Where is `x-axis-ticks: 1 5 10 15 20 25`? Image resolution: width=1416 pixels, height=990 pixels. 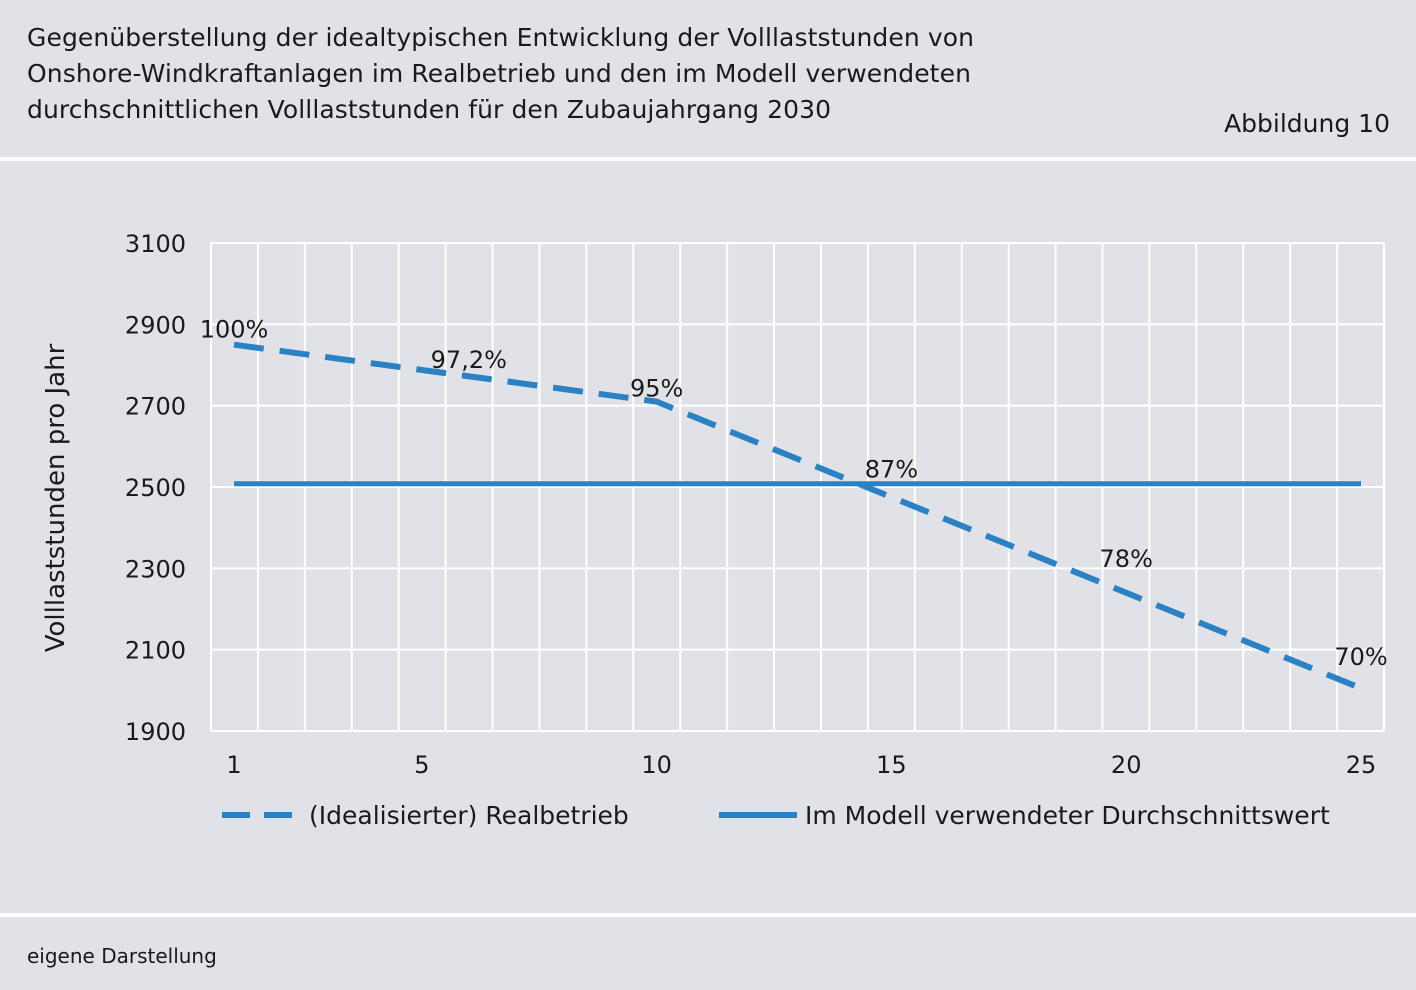 x-axis-ticks: 1 5 10 15 20 25 is located at coordinates (801, 765).